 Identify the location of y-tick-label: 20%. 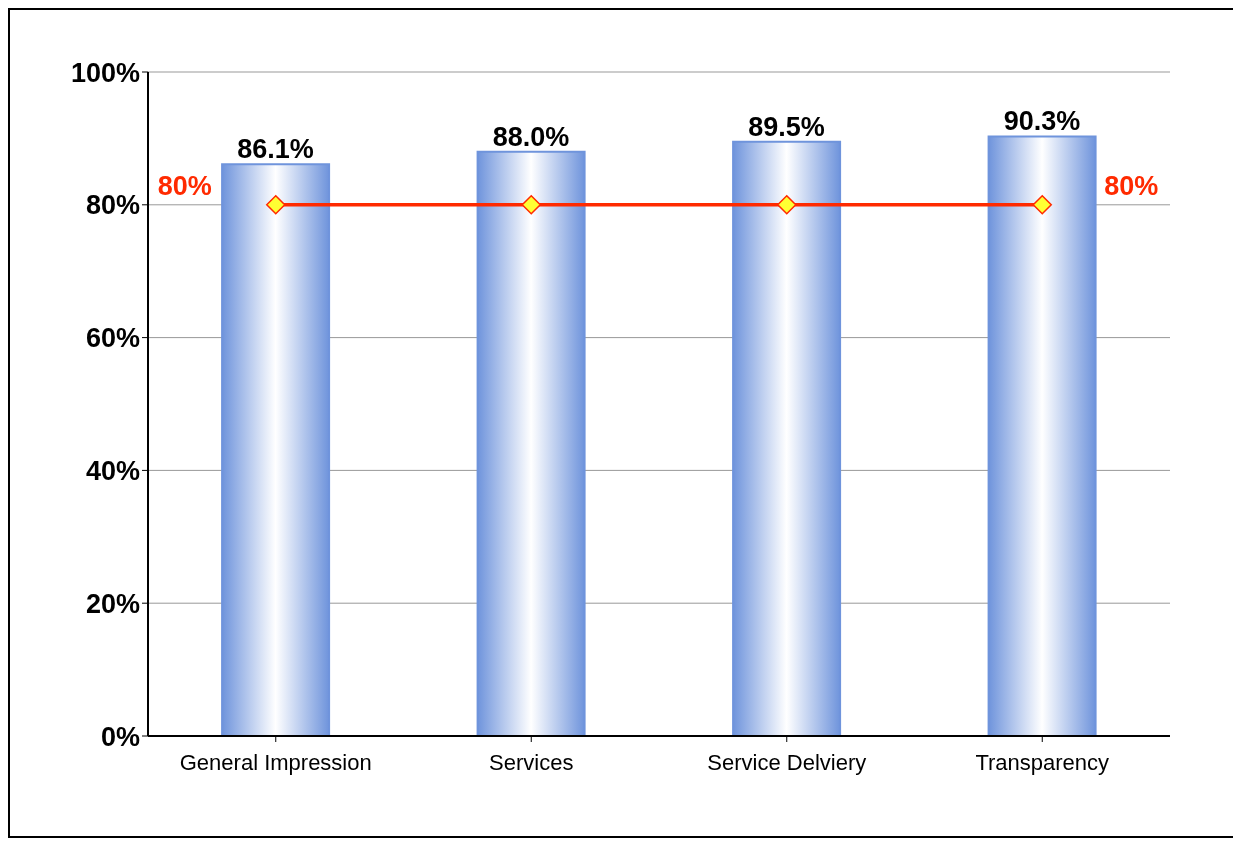
(112, 603).